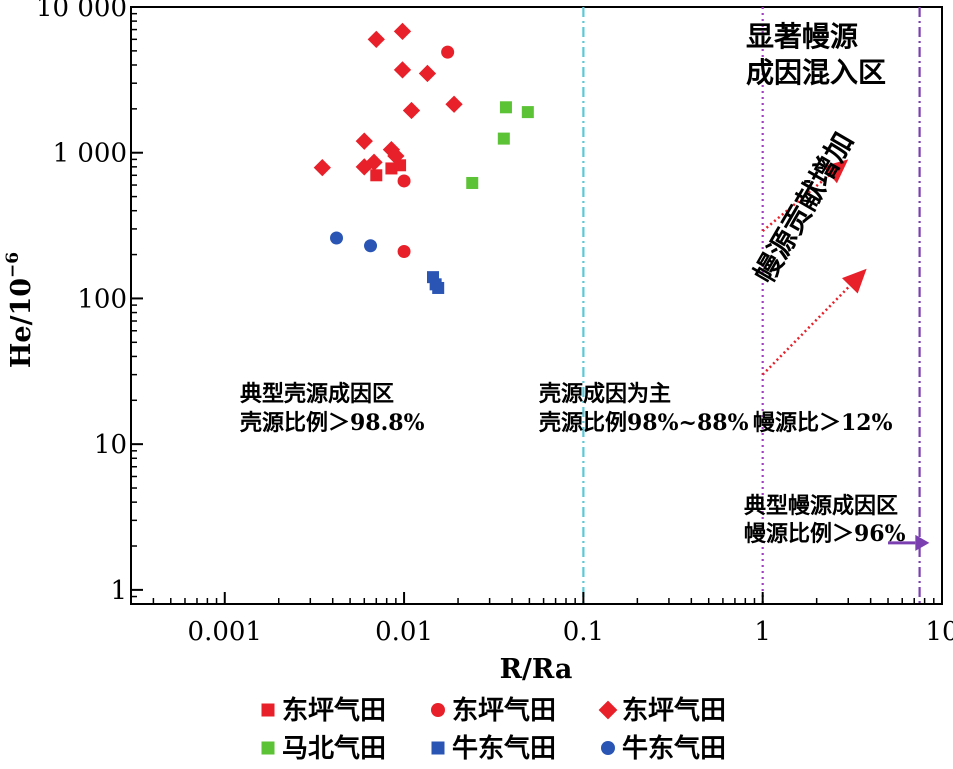 This screenshot has height=769, width=953. Describe the element at coordinates (762, 632) in the screenshot. I see `x-tick-label: 1` at that location.